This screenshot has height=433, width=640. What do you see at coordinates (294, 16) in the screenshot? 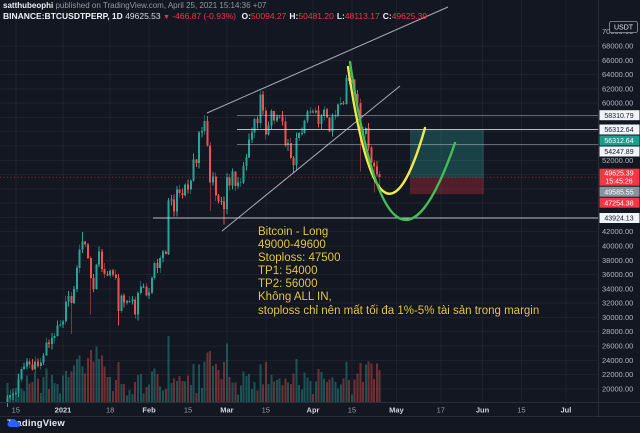
I see `ohlc-label: H:` at bounding box center [294, 16].